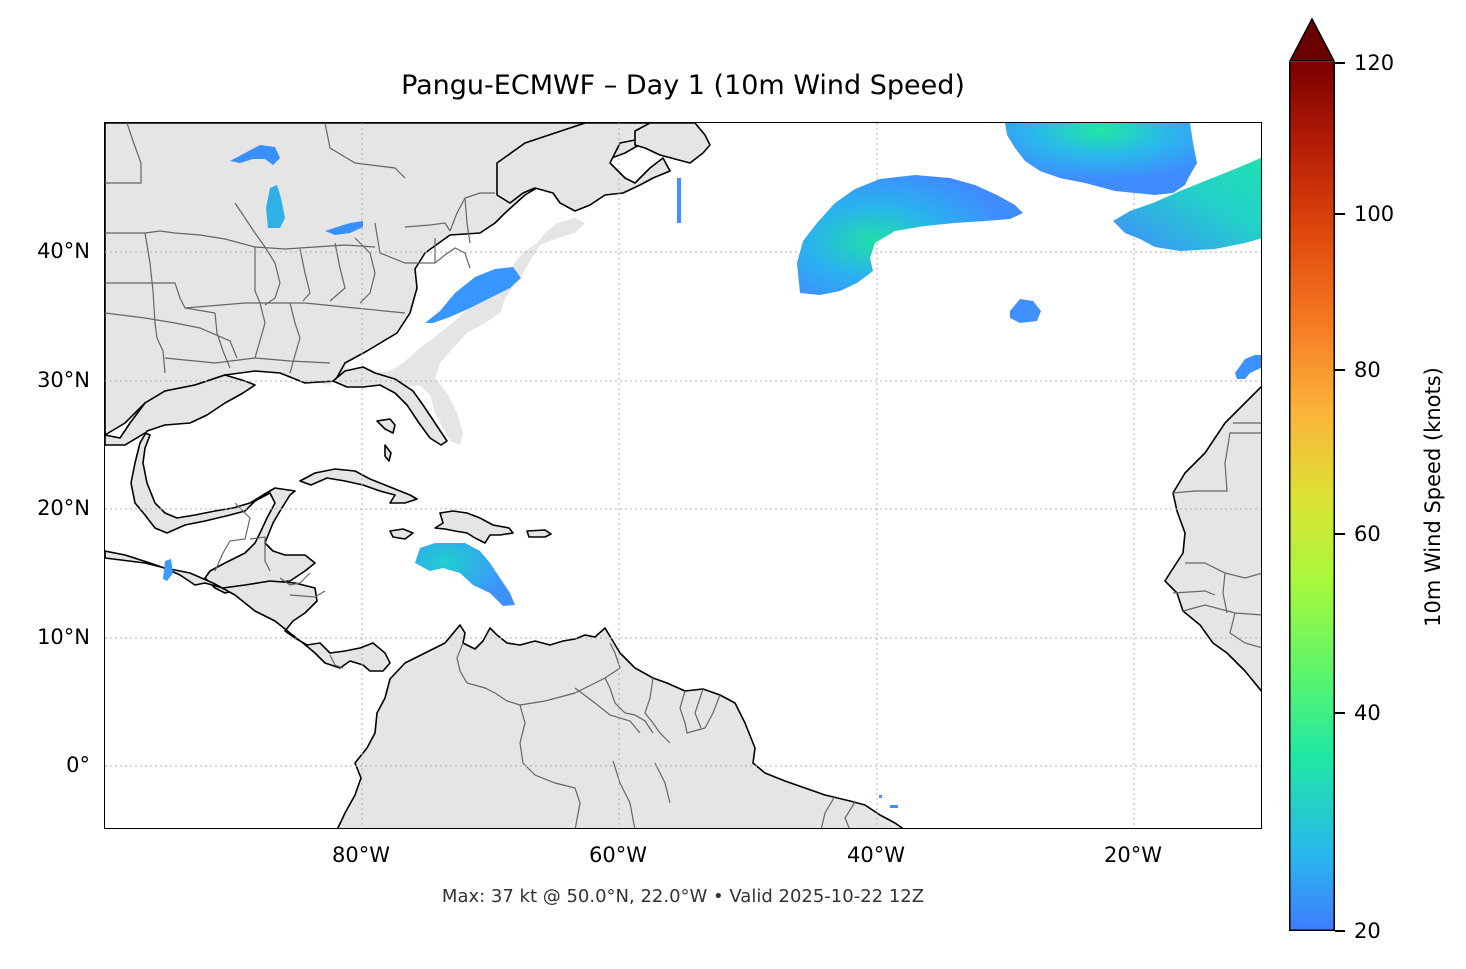 This screenshot has width=1466, height=969. I want to click on colorbar-label-40: 40, so click(1367, 713).